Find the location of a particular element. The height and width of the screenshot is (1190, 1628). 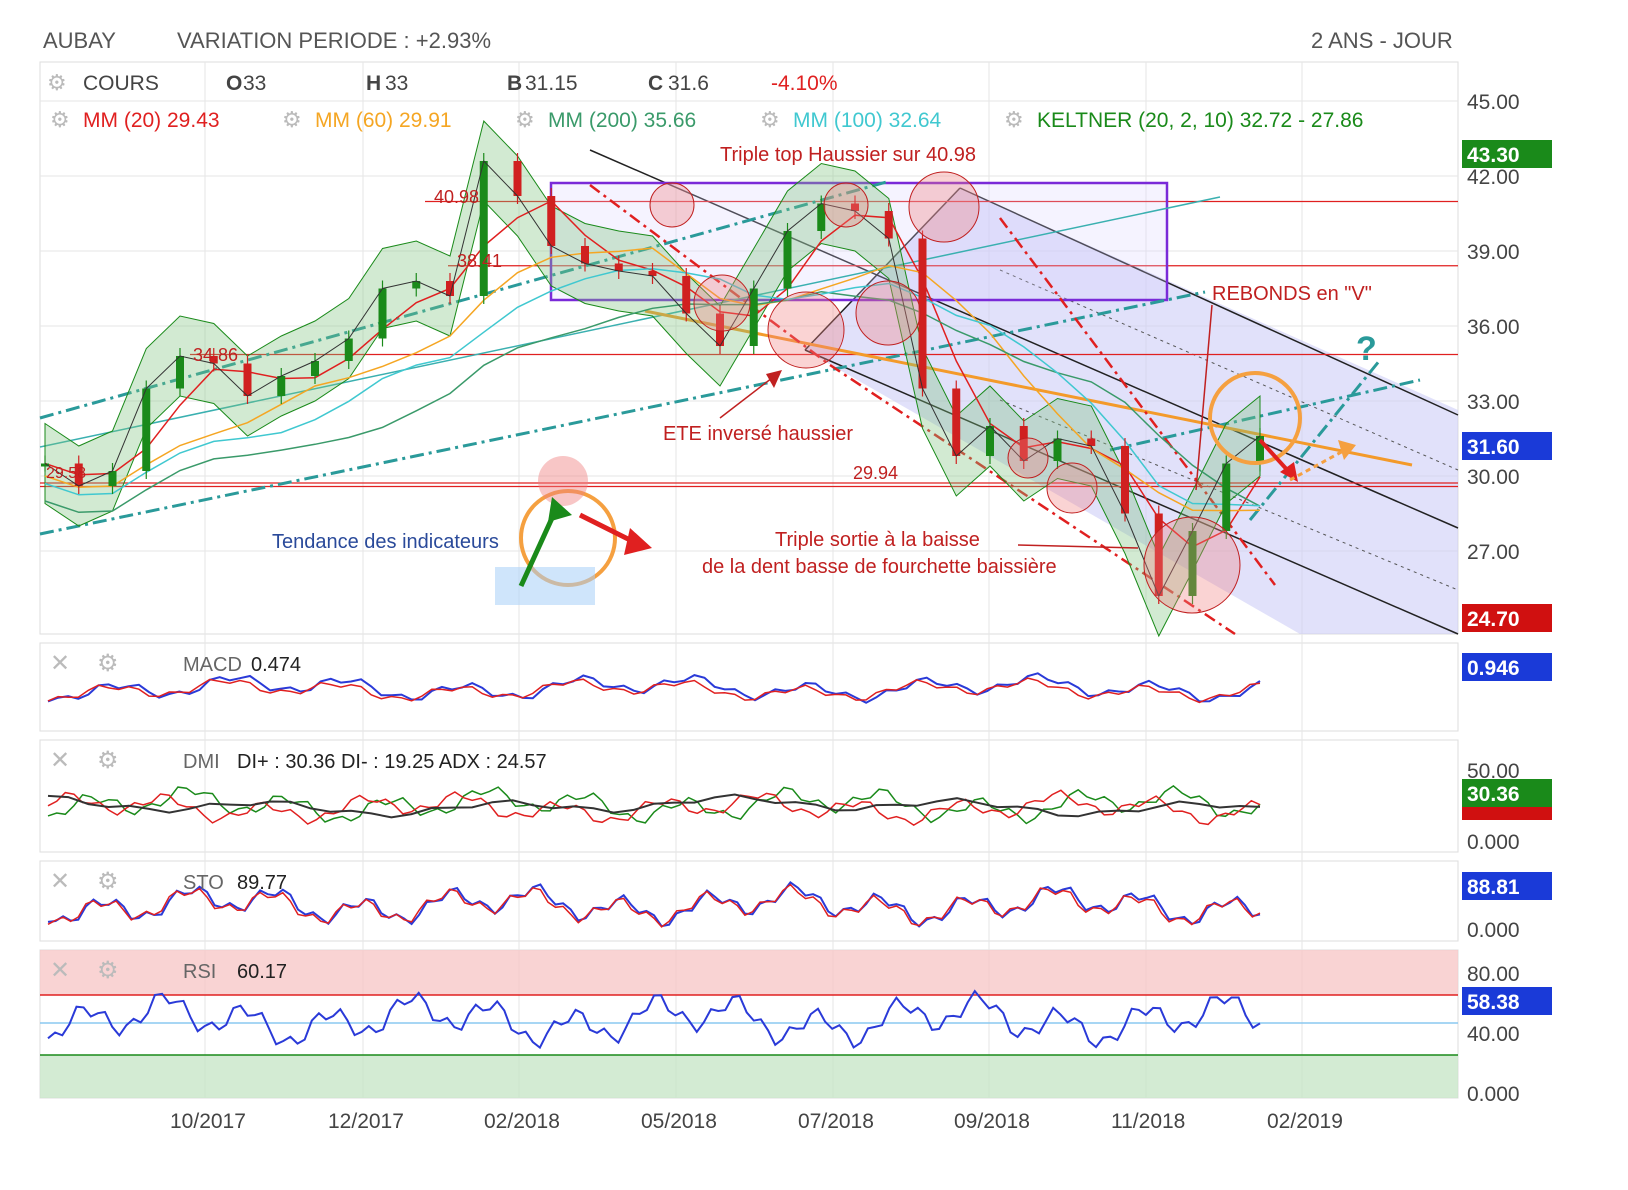

sto-tick-0: 0.000 is located at coordinates (1493, 930).